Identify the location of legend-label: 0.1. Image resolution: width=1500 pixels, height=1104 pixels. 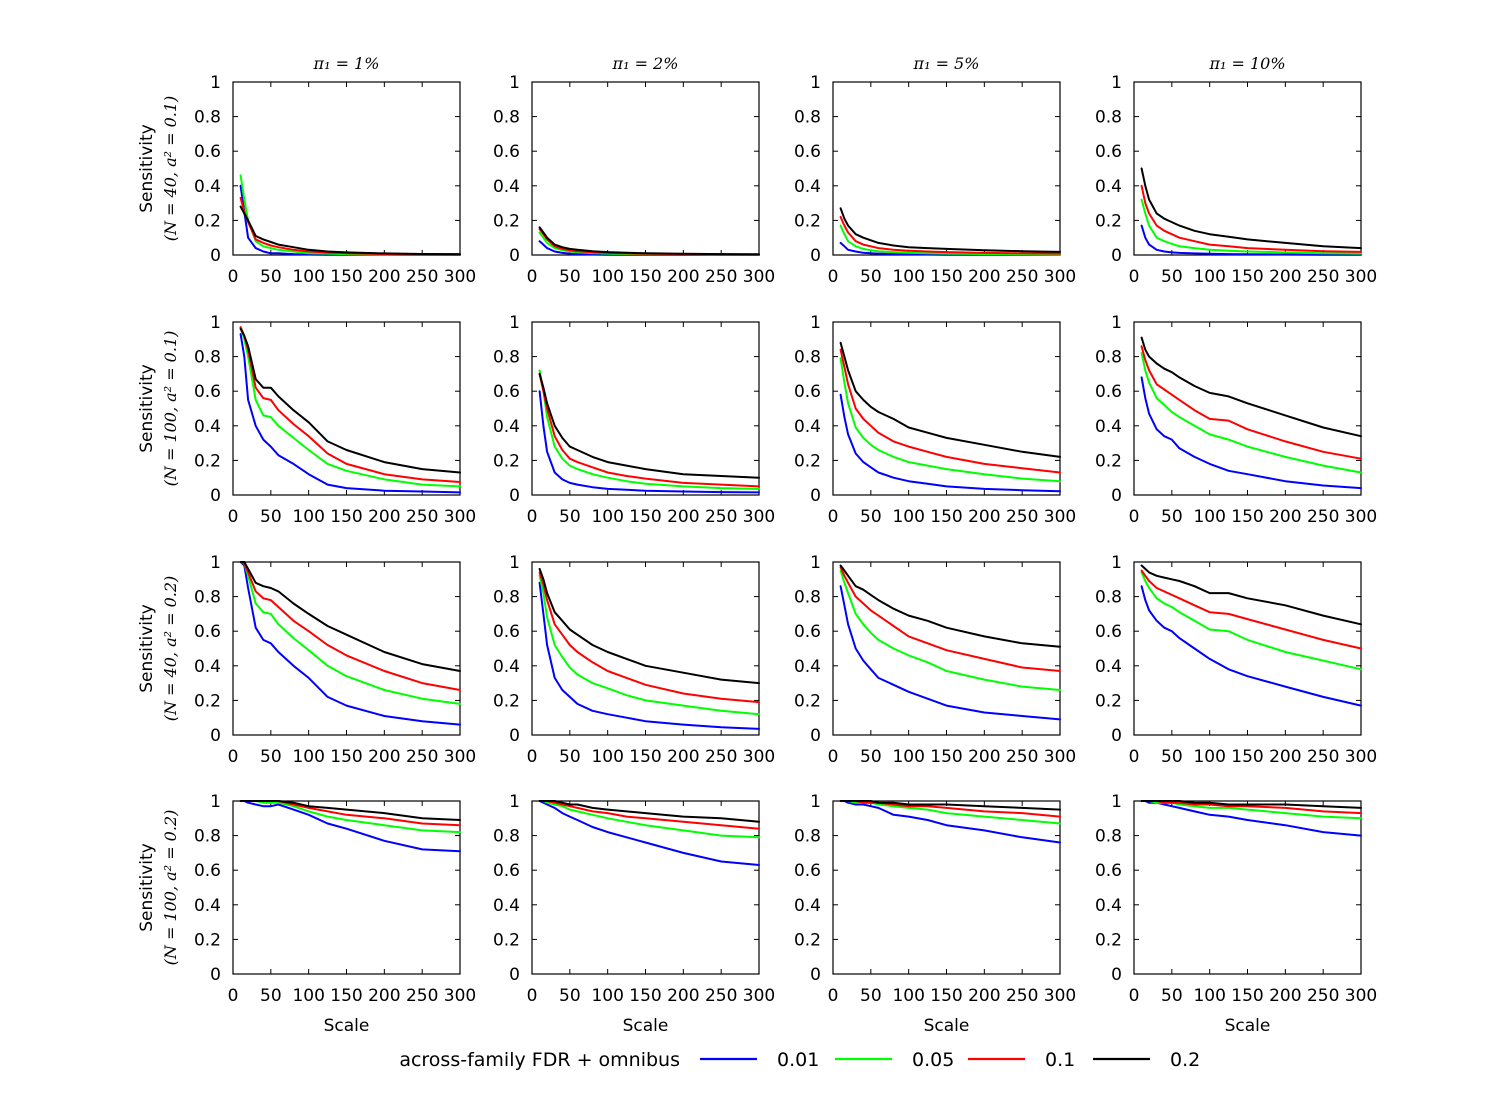
(1060, 1060).